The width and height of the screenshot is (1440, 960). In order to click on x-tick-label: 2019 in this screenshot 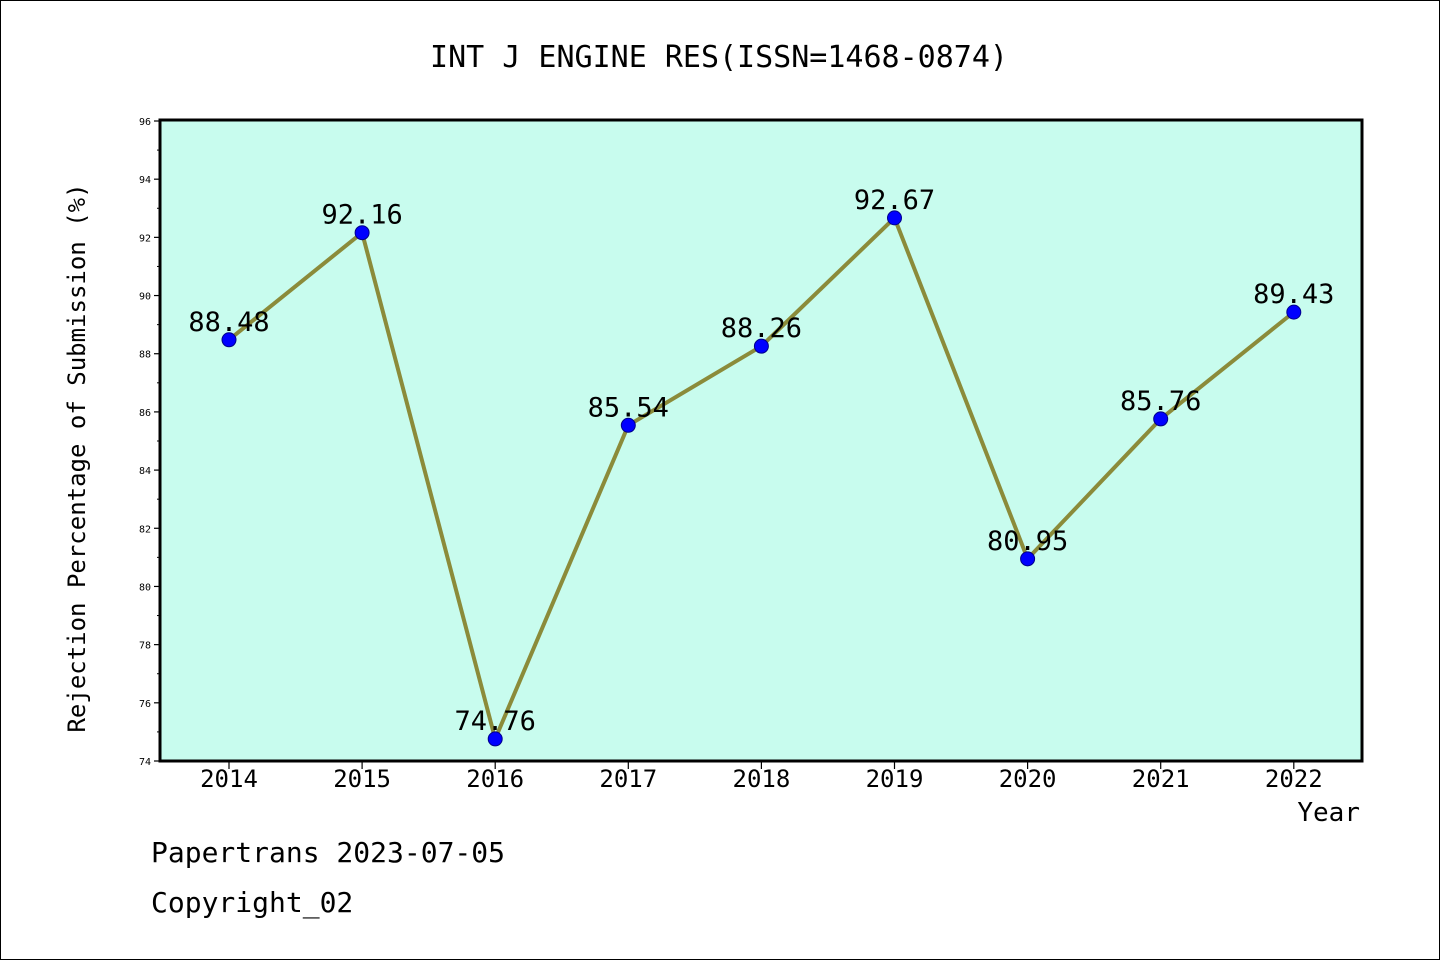, I will do `click(895, 779)`.